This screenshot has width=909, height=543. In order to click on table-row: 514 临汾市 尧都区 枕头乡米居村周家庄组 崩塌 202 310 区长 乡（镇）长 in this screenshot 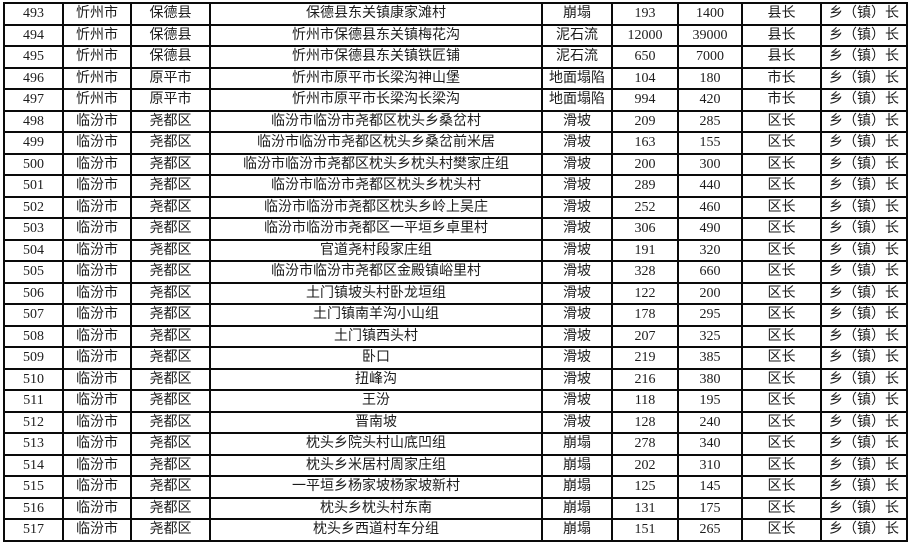, I will do `click(455, 465)`.